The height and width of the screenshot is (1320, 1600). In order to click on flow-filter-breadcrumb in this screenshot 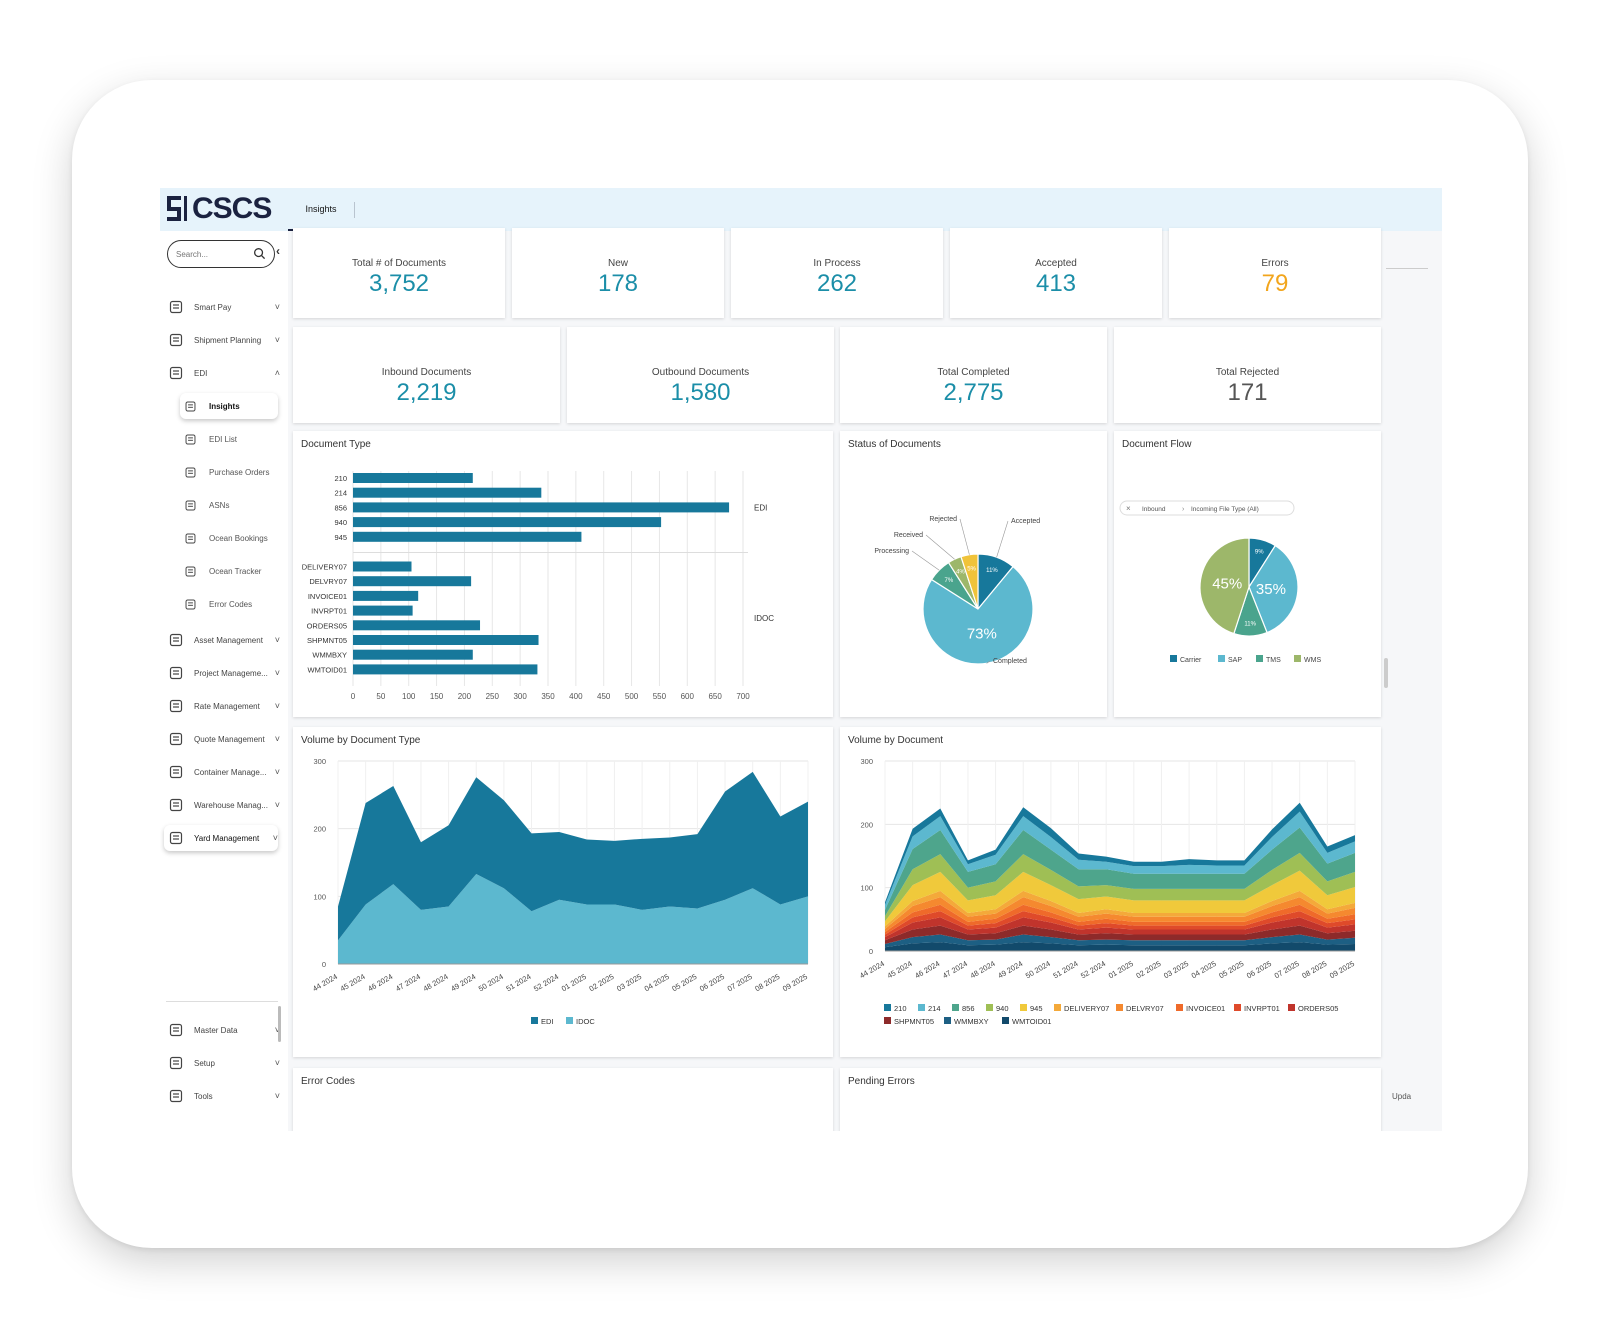, I will do `click(1207, 508)`.